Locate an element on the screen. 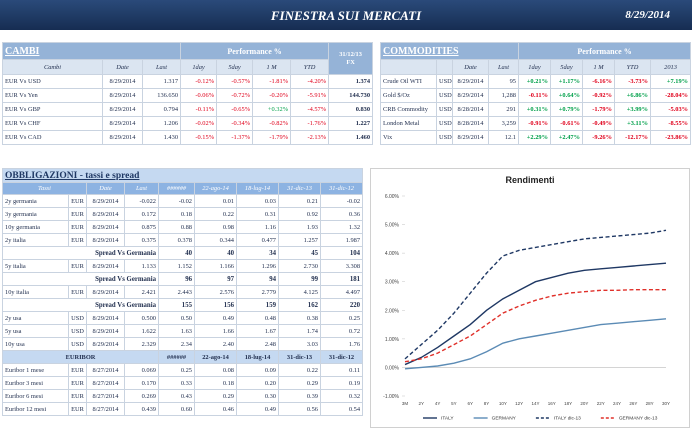  cell: 0.172 is located at coordinates (141, 214).